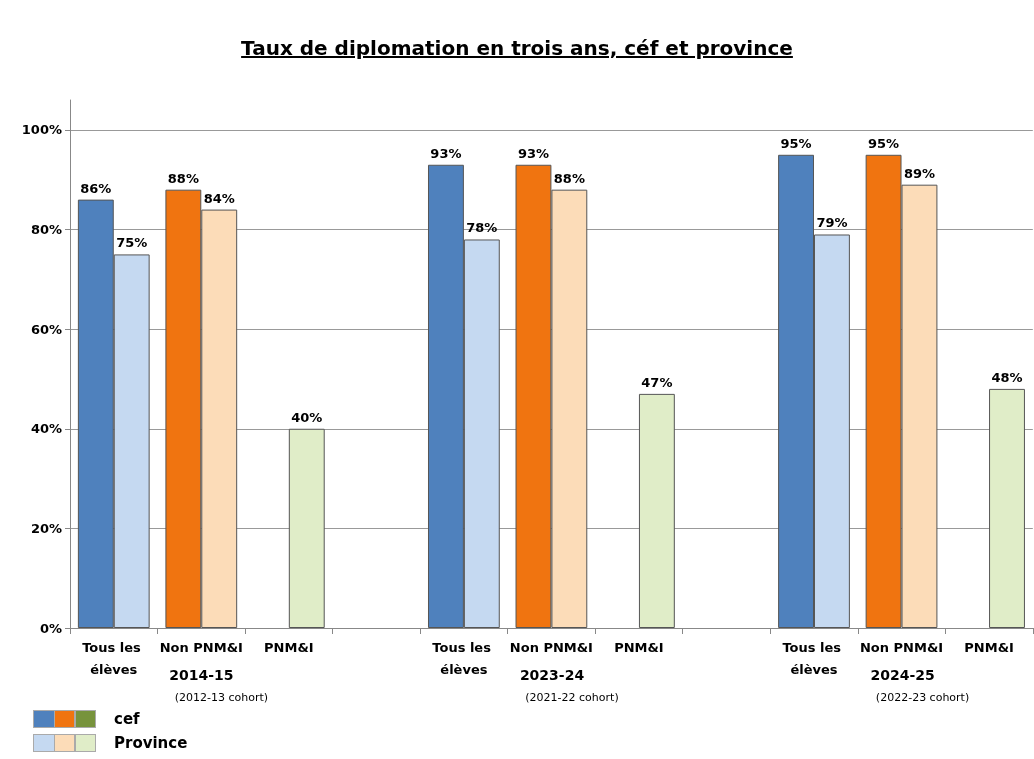  Describe the element at coordinates (46, 329) in the screenshot. I see `y-tick-label: 60%` at that location.